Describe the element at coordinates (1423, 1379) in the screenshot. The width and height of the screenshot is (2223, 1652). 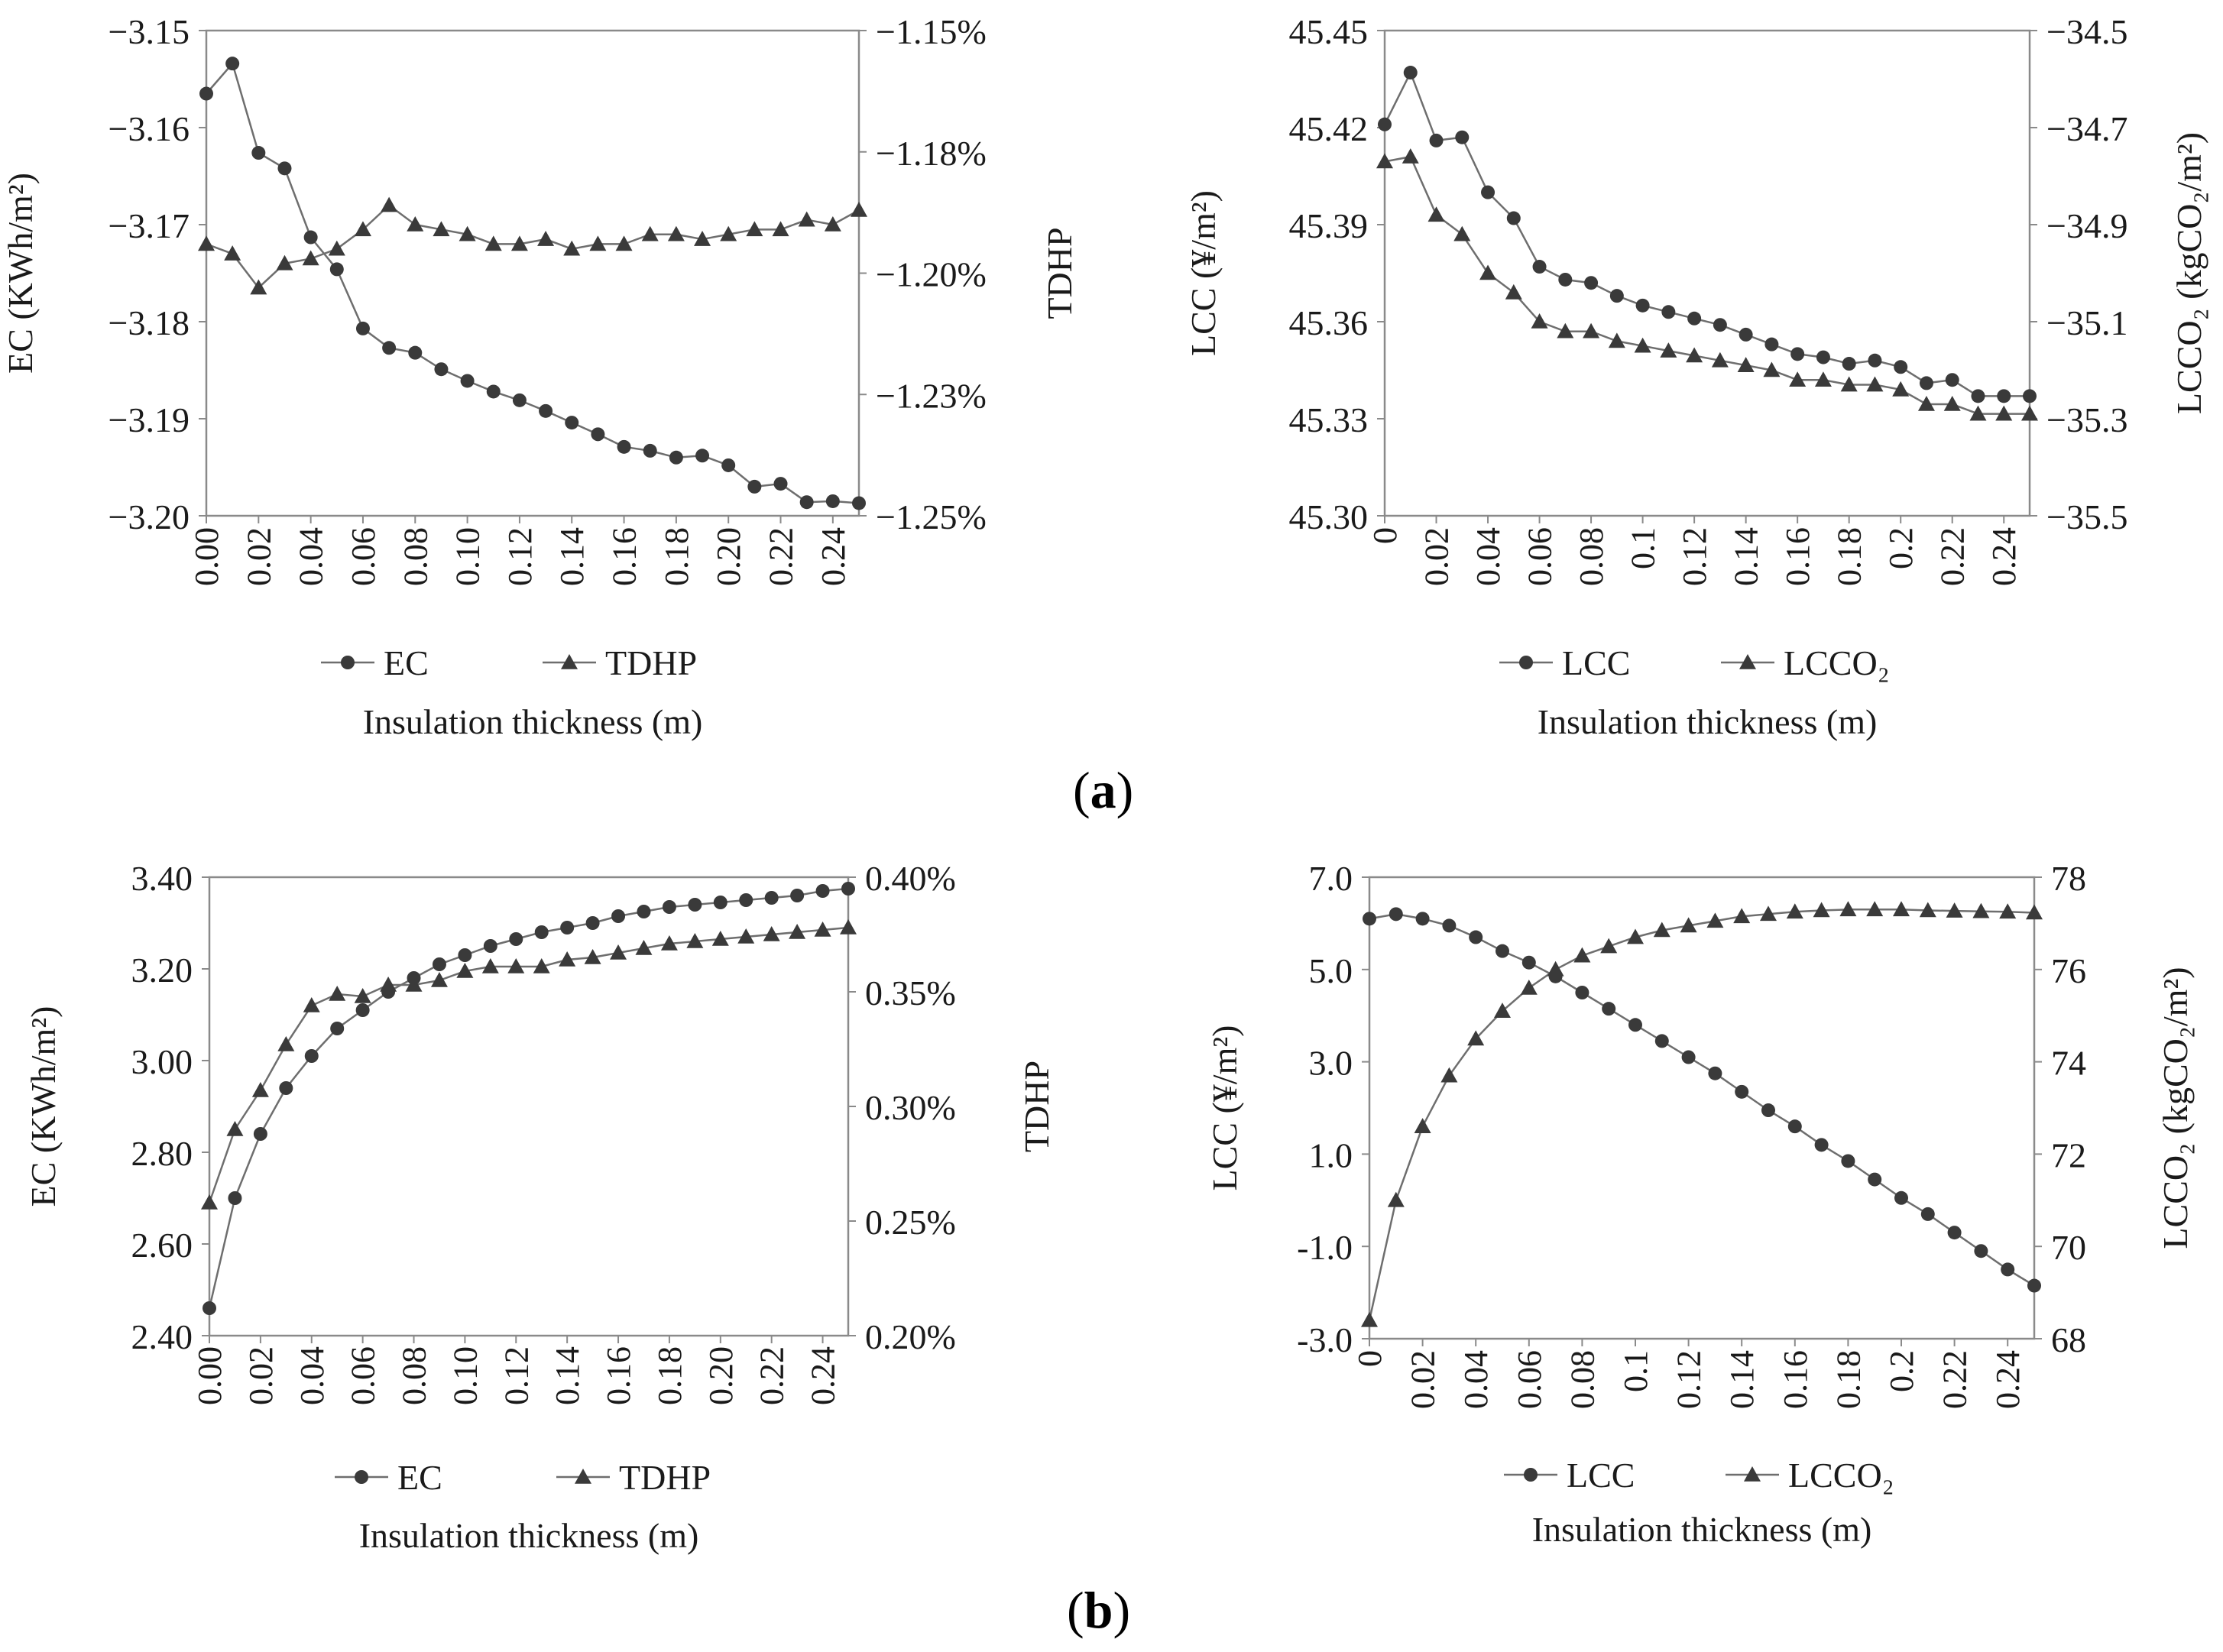
I see `x-tick-label: 0.02` at that location.